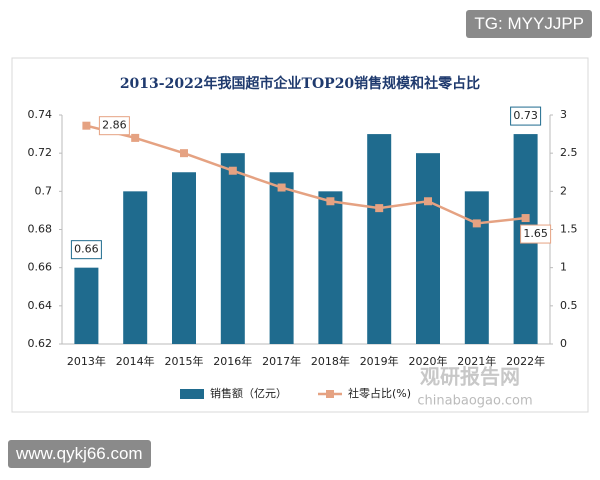 Image resolution: width=600 pixels, height=480 pixels. I want to click on x-tick-label: 2013年, so click(86, 361).